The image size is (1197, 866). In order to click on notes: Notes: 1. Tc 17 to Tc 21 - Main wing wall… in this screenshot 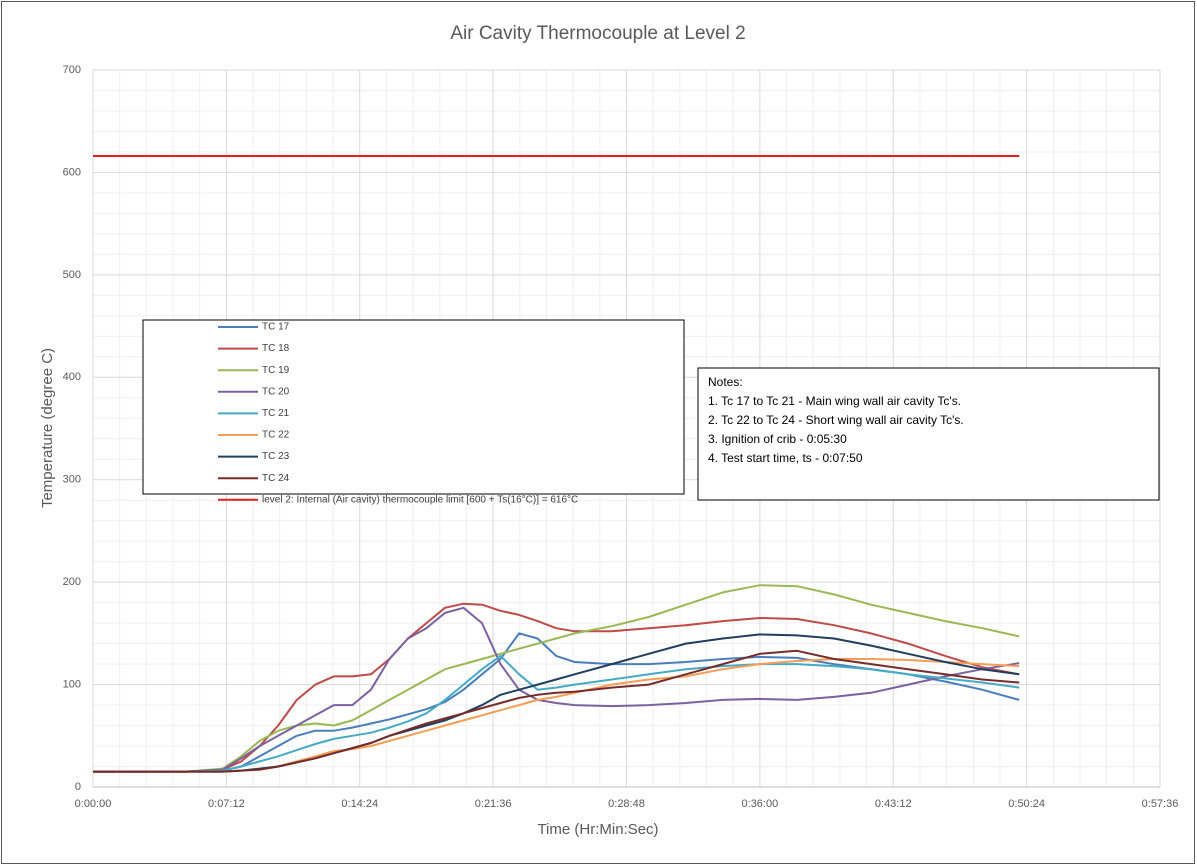, I will do `click(928, 434)`.